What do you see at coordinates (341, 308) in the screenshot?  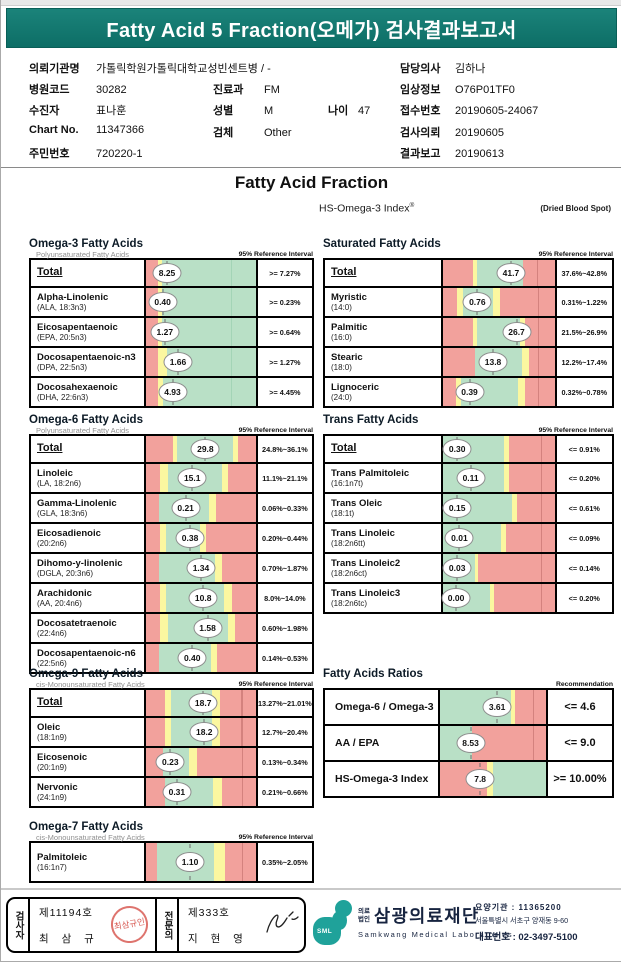 I see `analyte-code: (14:0)` at bounding box center [341, 308].